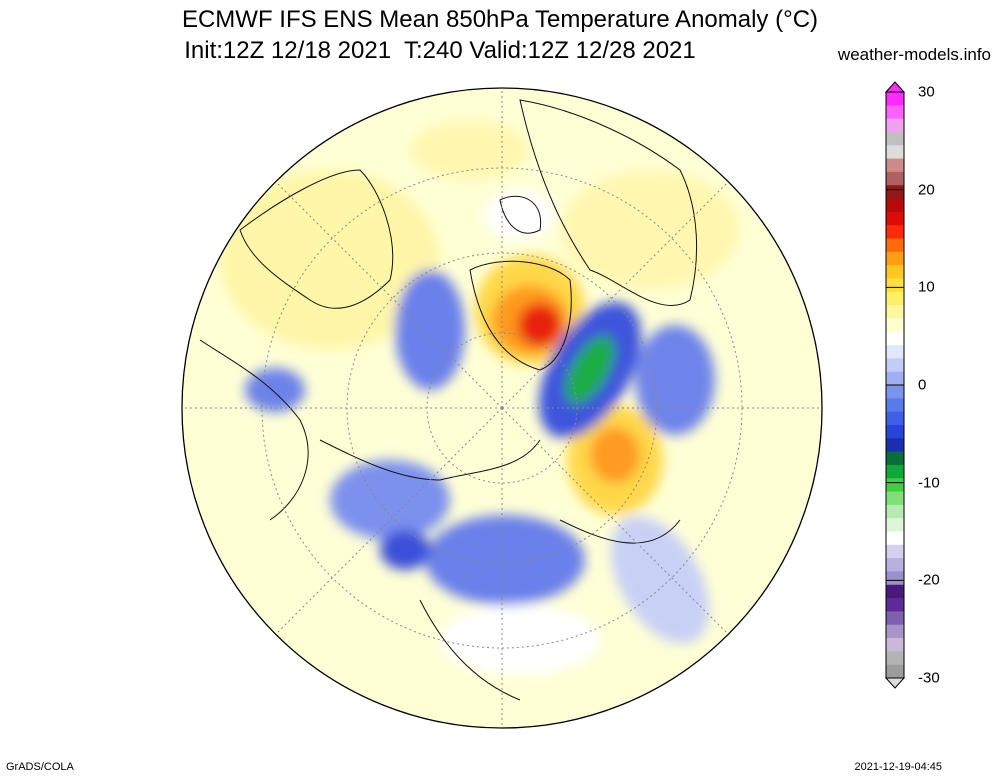 The height and width of the screenshot is (779, 1000). Describe the element at coordinates (895, 683) in the screenshot. I see `colorbar-min-arrow` at that location.